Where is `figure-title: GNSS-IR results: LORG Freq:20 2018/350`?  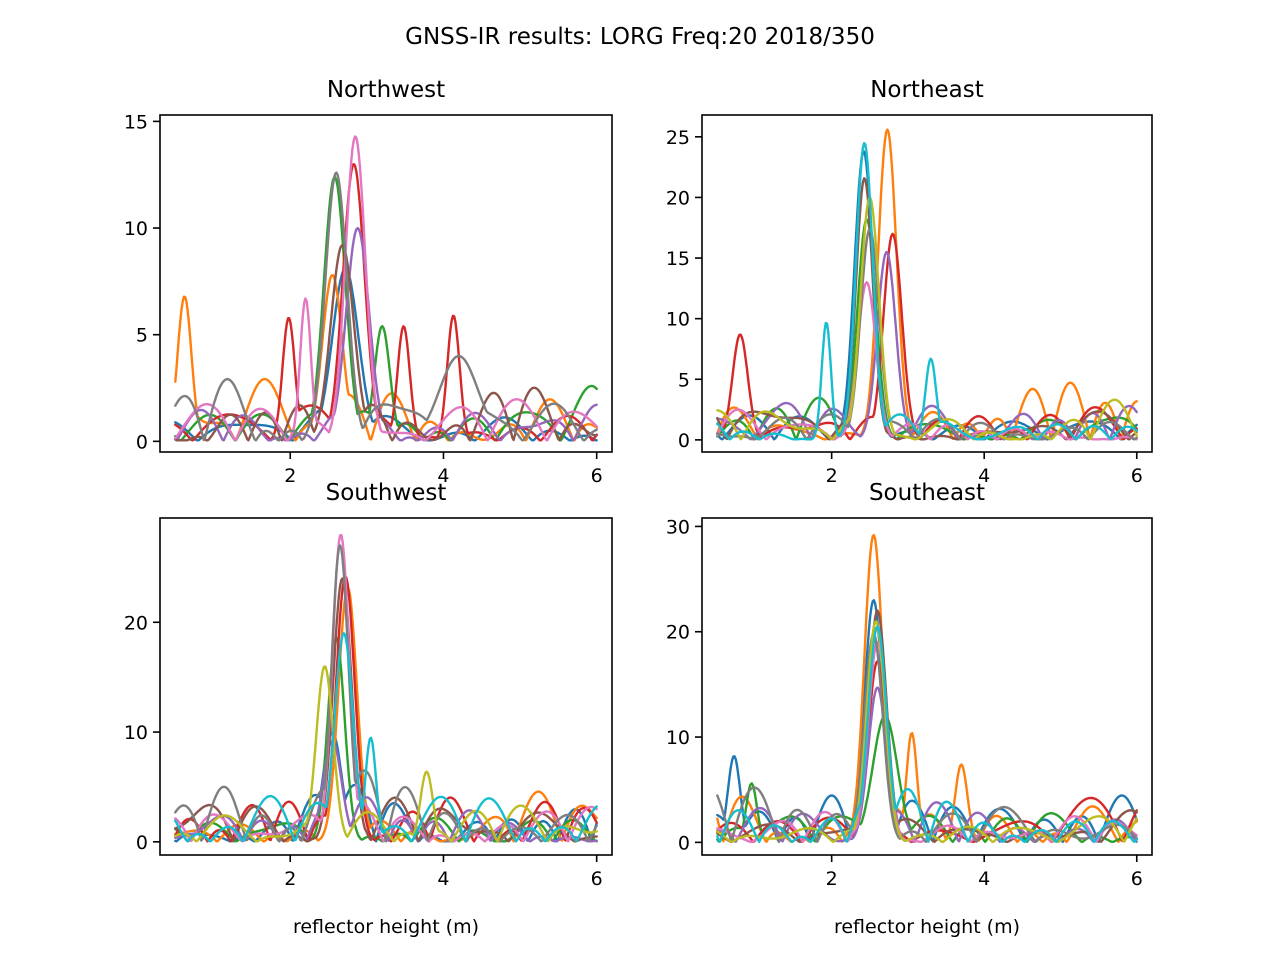
figure-title: GNSS-IR results: LORG Freq:20 2018/350 is located at coordinates (640, 37).